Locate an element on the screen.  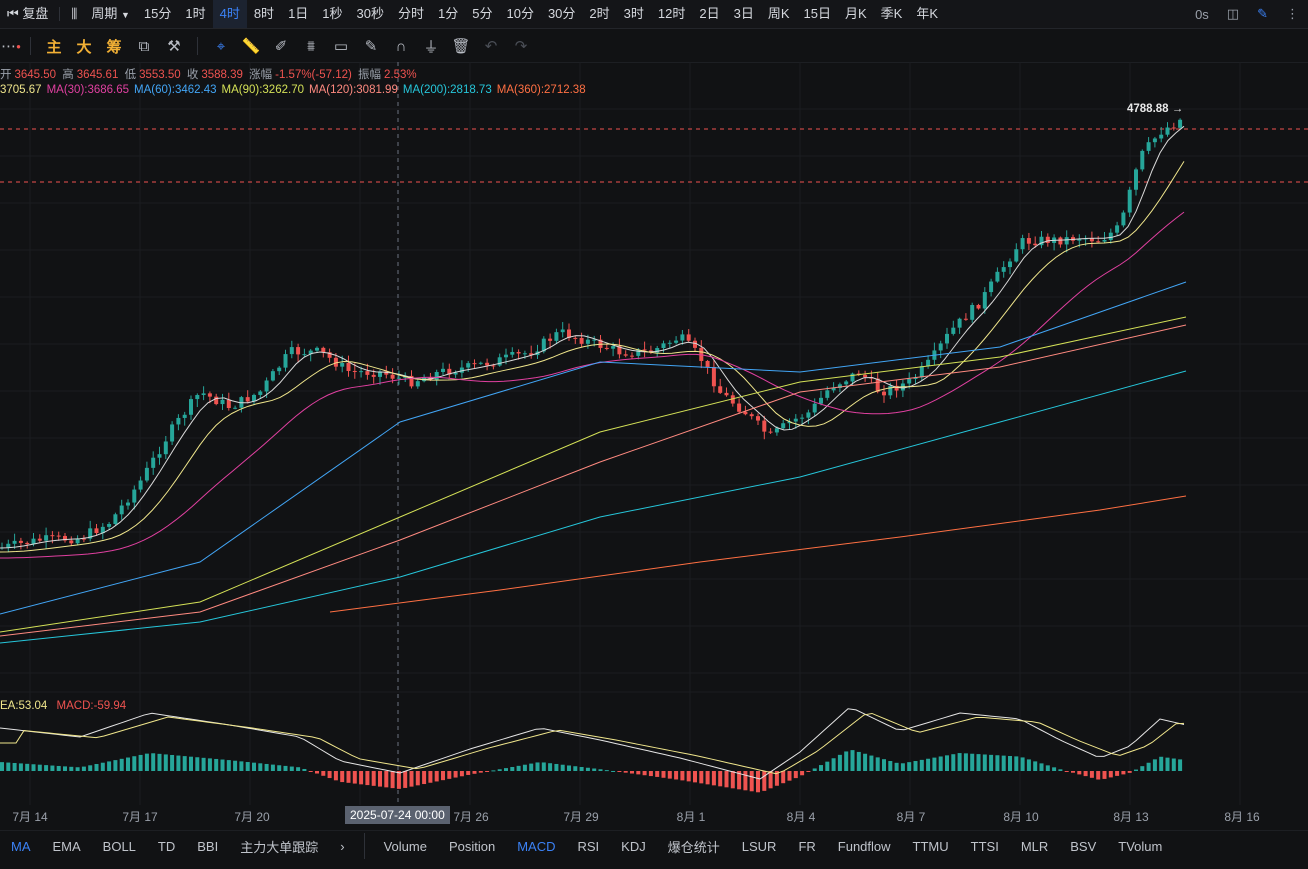
sub-indicator-2: MACD is located at coordinates (536, 846).